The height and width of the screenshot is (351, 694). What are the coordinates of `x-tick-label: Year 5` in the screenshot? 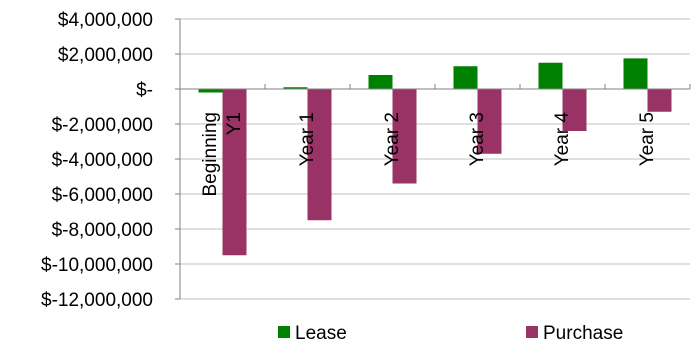 It's located at (647, 139).